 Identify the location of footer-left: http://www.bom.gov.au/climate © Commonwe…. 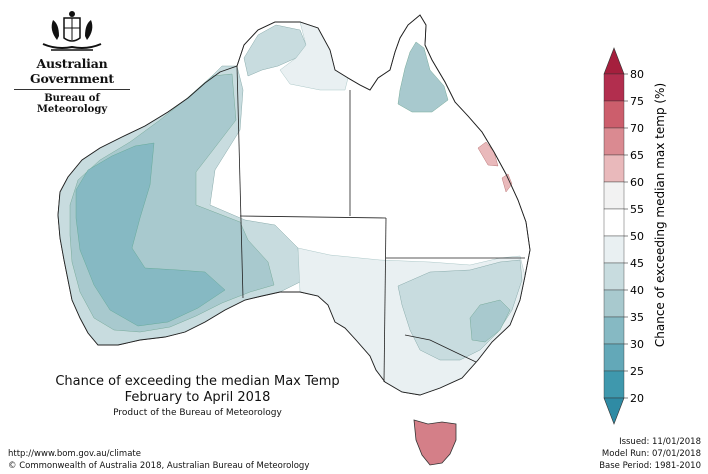
(158, 460).